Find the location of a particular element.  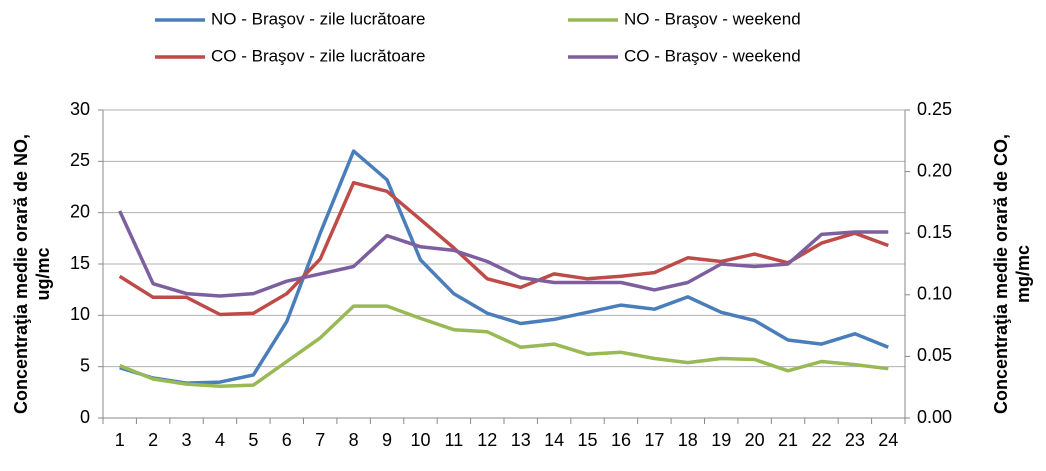

y-tick-label: 5 is located at coordinates (85, 365).